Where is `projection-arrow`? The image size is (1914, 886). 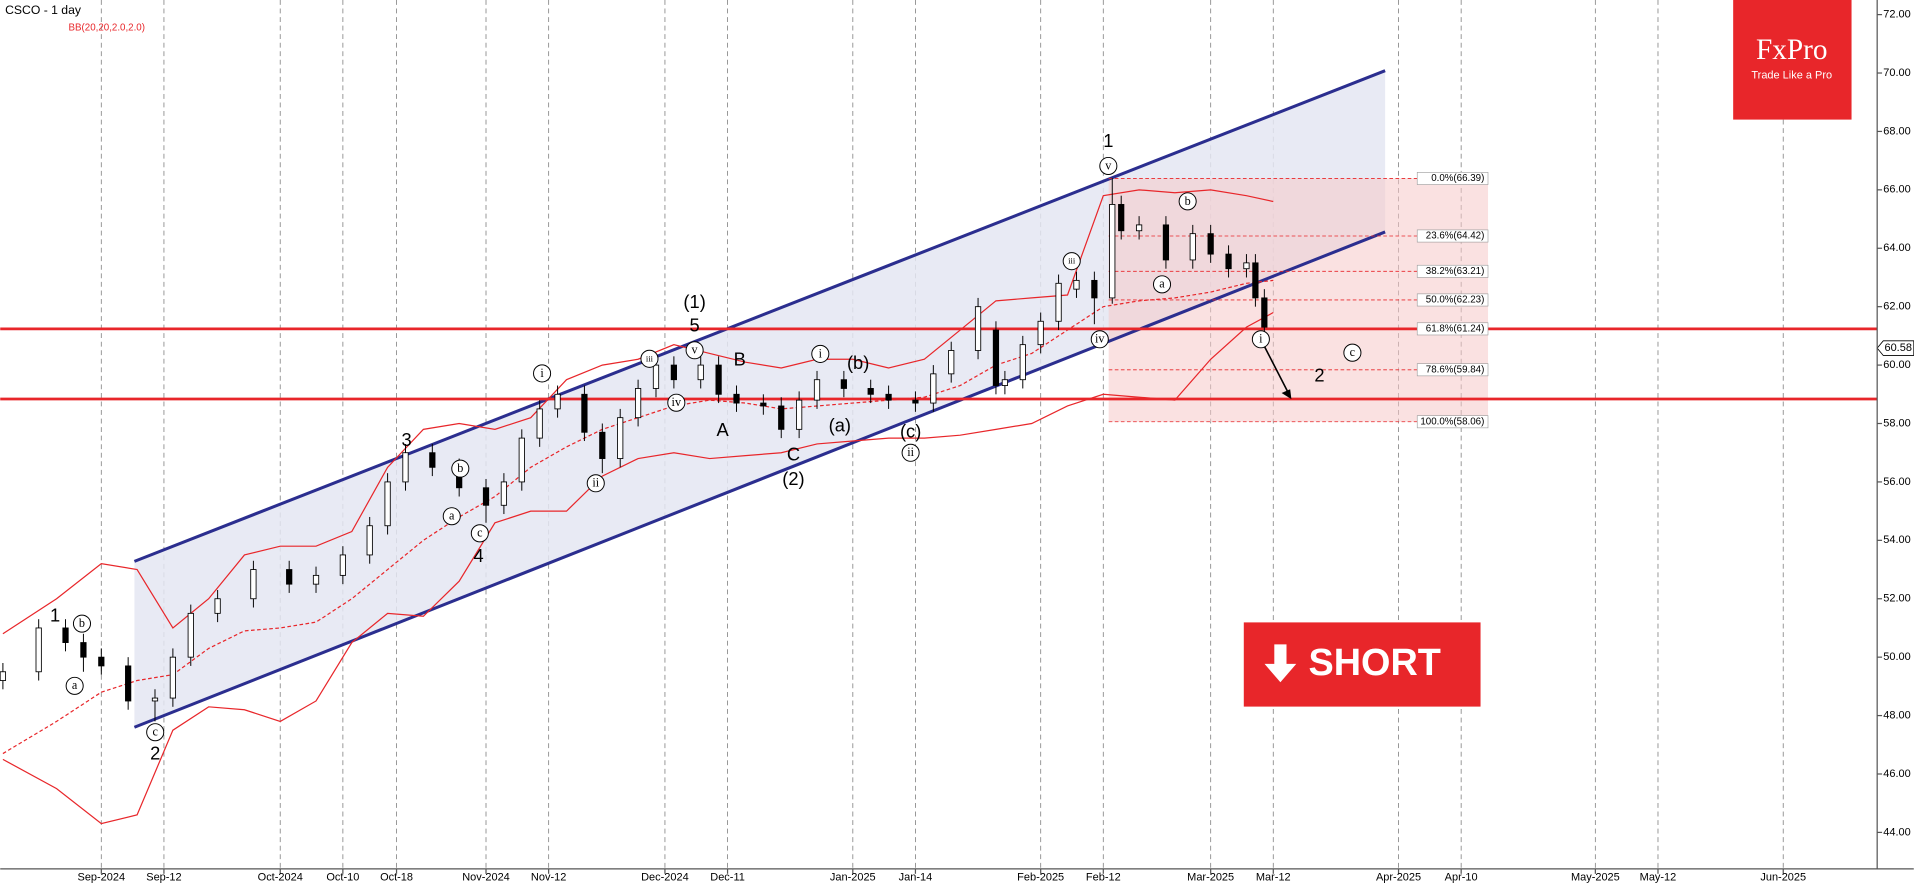
projection-arrow is located at coordinates (1277, 373).